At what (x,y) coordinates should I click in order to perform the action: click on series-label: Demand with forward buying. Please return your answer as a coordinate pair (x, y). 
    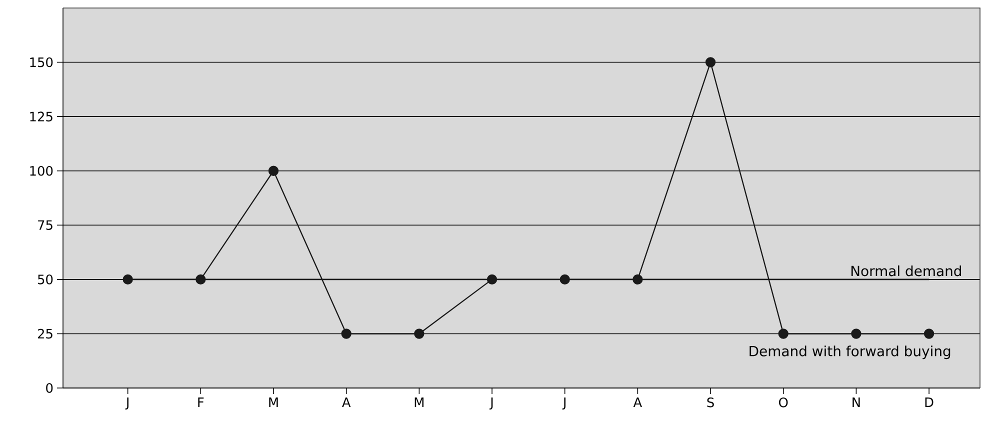
    Looking at the image, I should click on (850, 353).